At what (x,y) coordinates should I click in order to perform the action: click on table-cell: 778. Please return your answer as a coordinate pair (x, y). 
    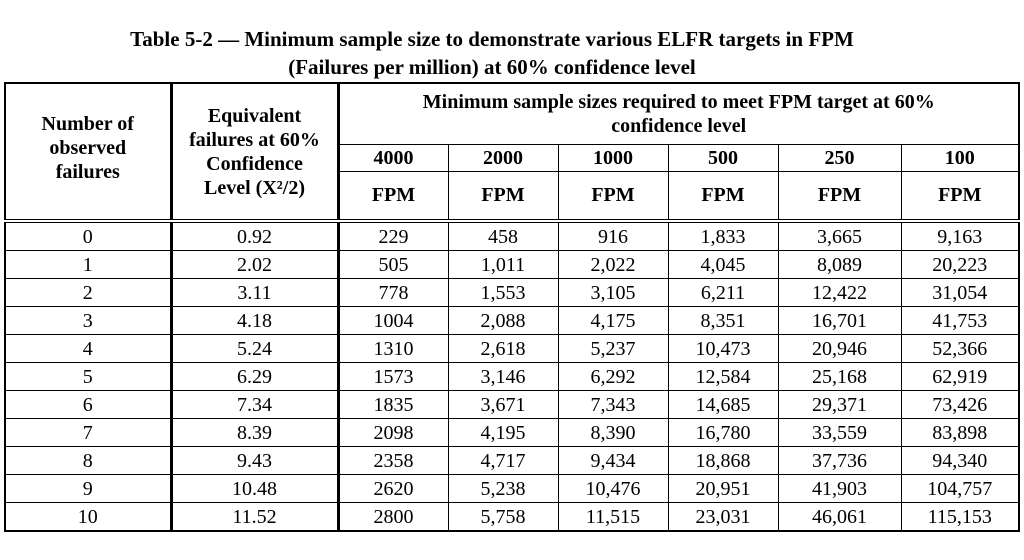
    Looking at the image, I should click on (393, 292).